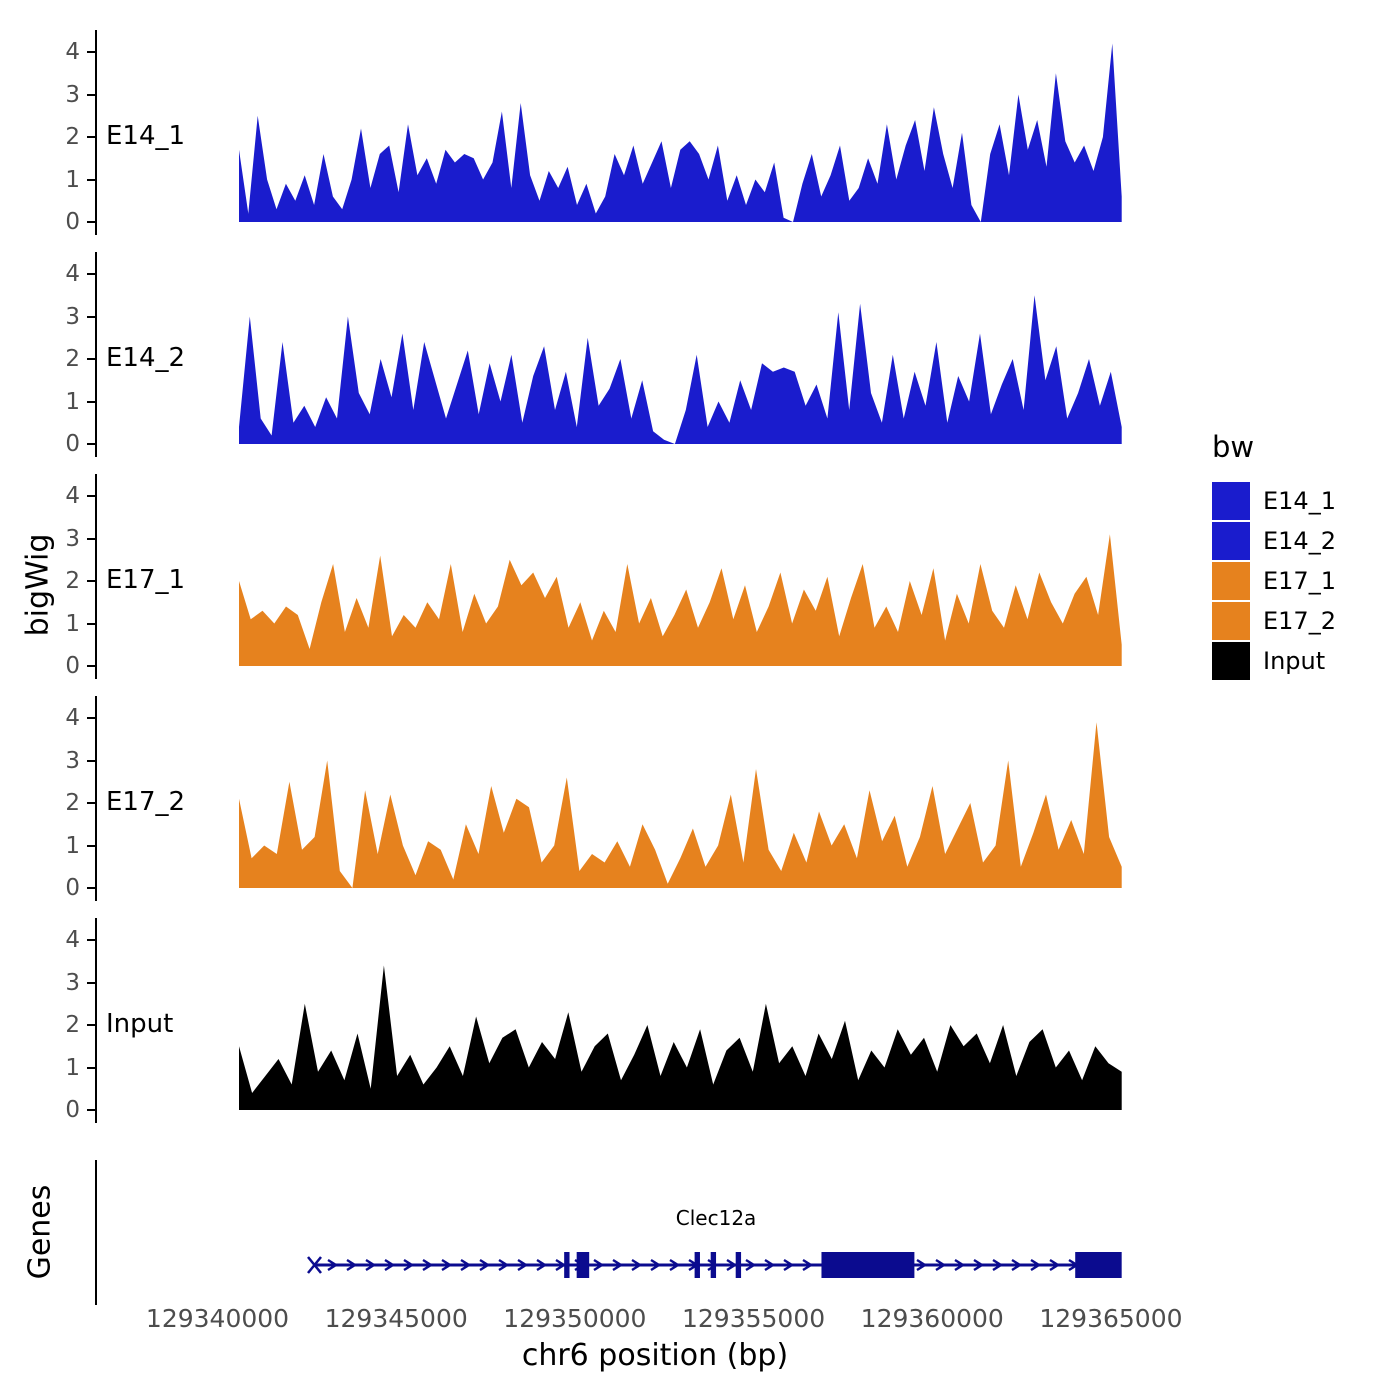 This screenshot has height=1400, width=1400. Describe the element at coordinates (146, 802) in the screenshot. I see `track-label: E17_2` at that location.